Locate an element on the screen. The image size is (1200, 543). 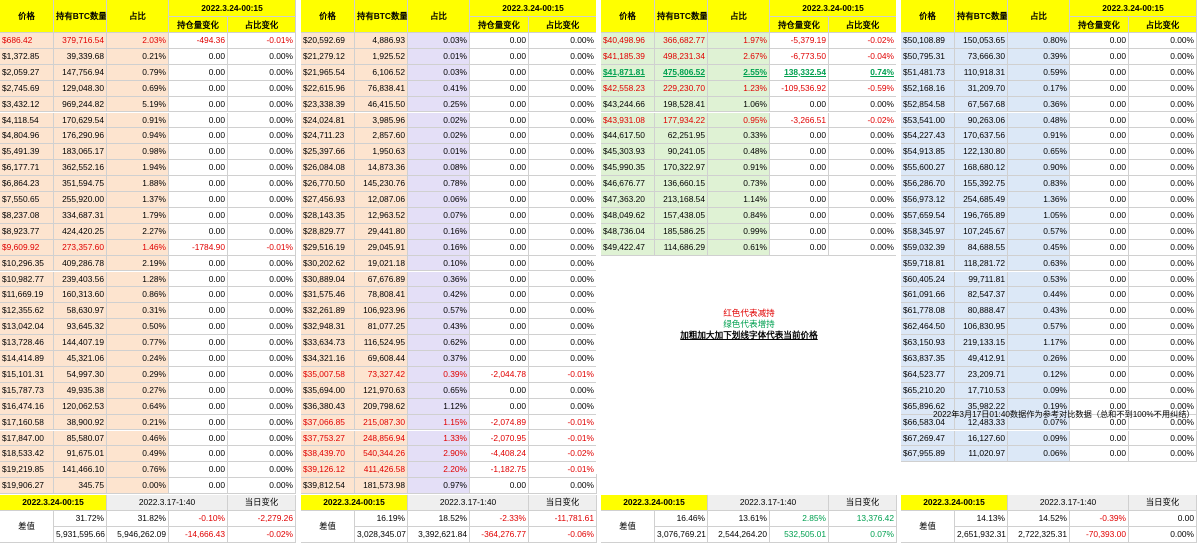
btc-amount-cell: 19,021.18 is located at coordinates (381, 263).